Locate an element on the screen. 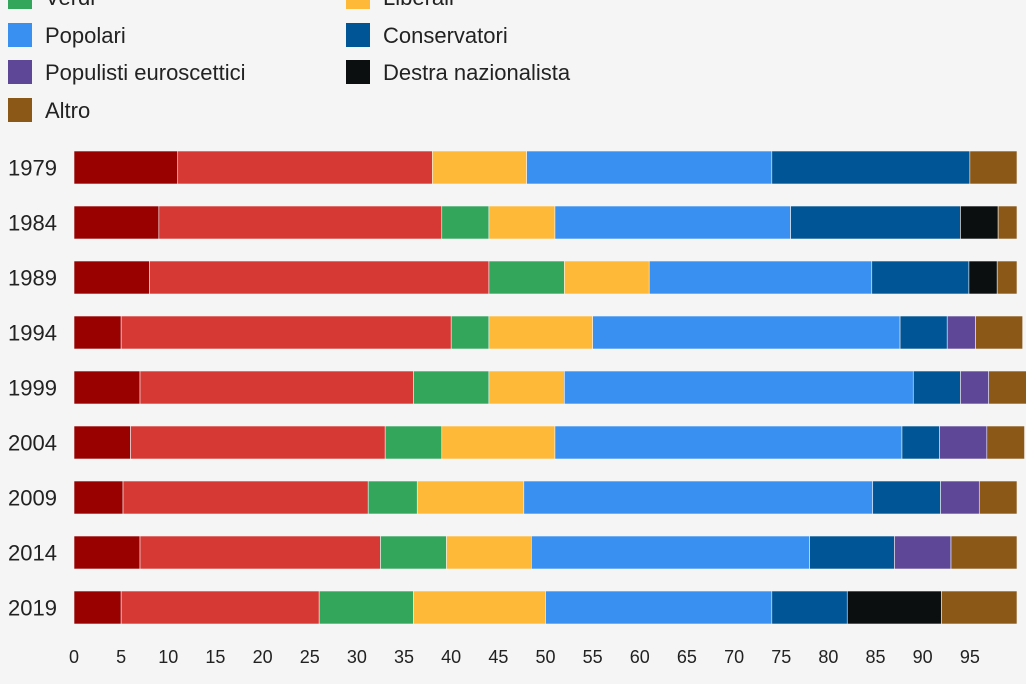  x-tick-label: 80 is located at coordinates (828, 657).